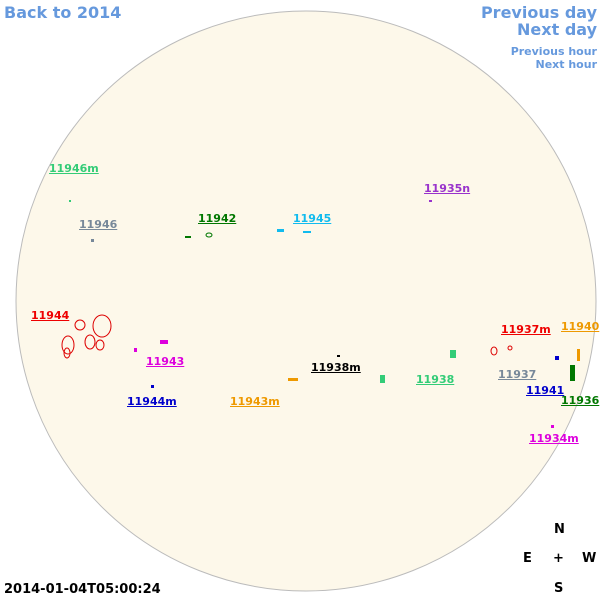  What do you see at coordinates (336, 367) in the screenshot?
I see `region-label: 11938m` at bounding box center [336, 367].